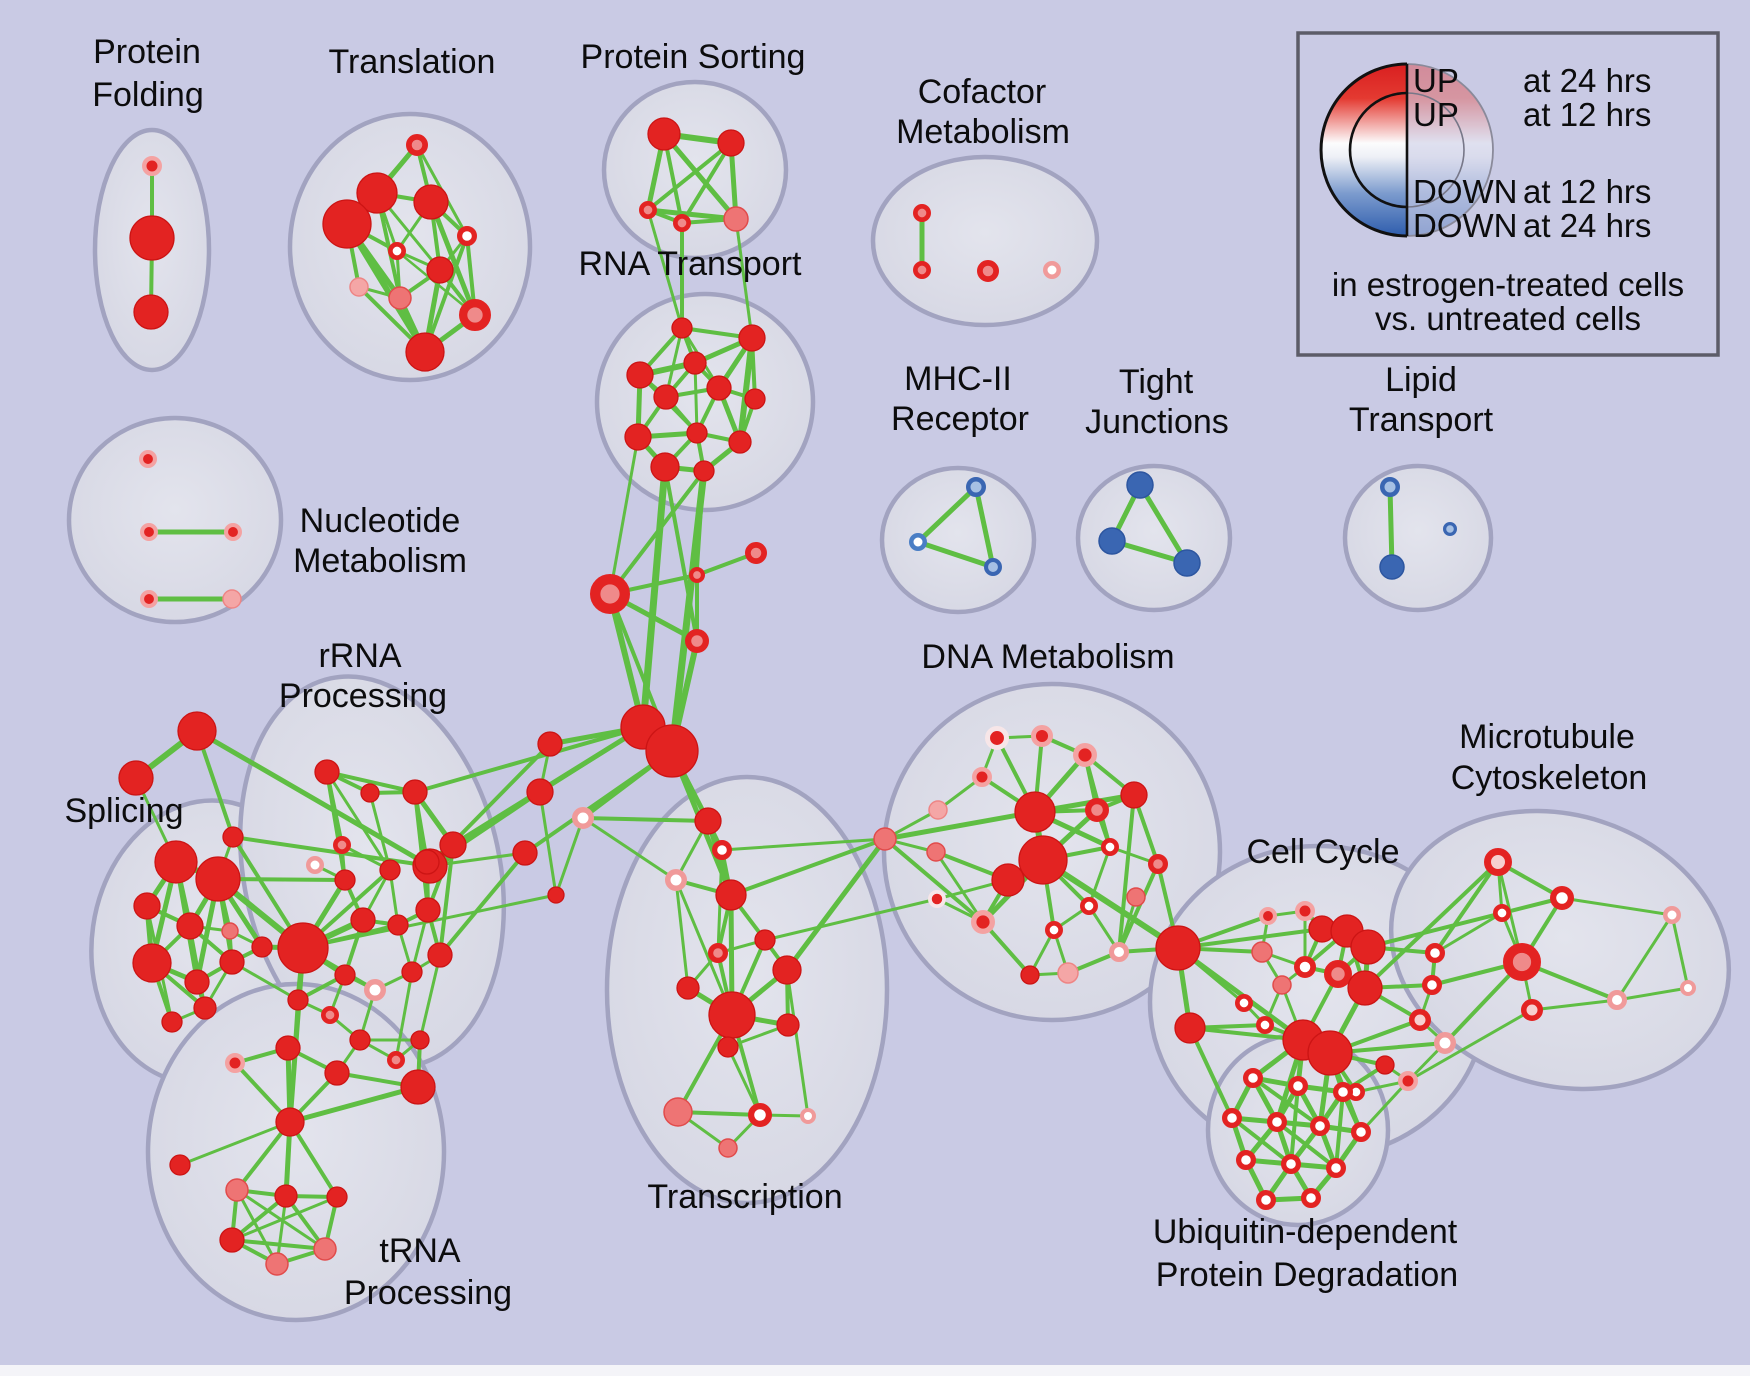 This screenshot has height=1376, width=1750. What do you see at coordinates (1436, 114) in the screenshot?
I see `legend-direction-1: UP` at bounding box center [1436, 114].